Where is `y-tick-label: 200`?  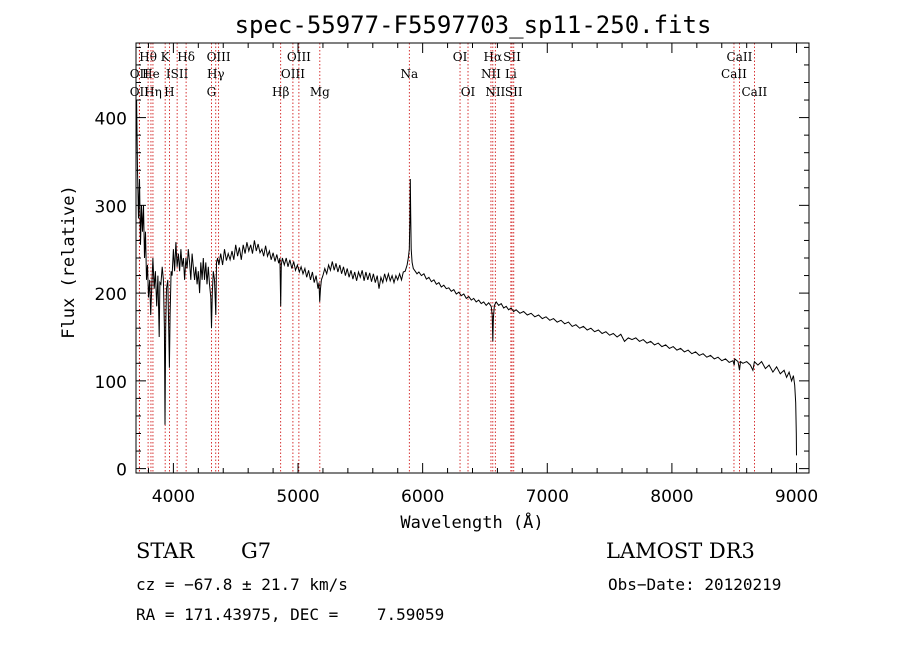
y-tick-label: 200 is located at coordinates (111, 295).